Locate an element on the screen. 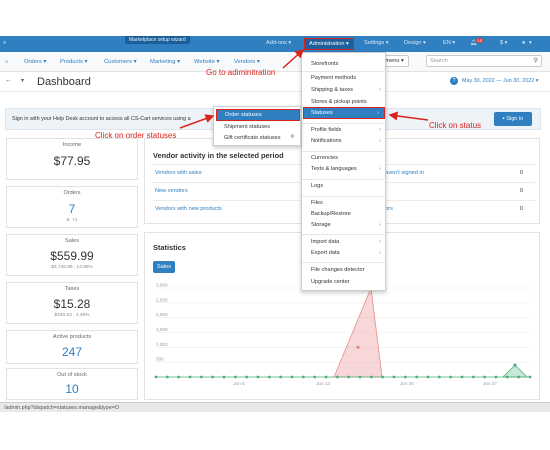 This screenshot has width=550, height=450. admin-menu-item-files: Files is located at coordinates (317, 203).